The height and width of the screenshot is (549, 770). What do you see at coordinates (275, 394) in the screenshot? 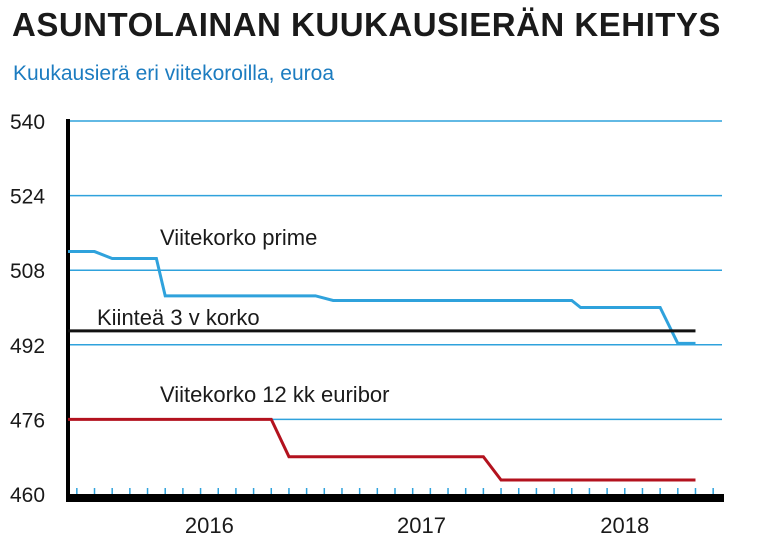
I see `series-label-2: Viitekorko 12 kk euribor` at bounding box center [275, 394].